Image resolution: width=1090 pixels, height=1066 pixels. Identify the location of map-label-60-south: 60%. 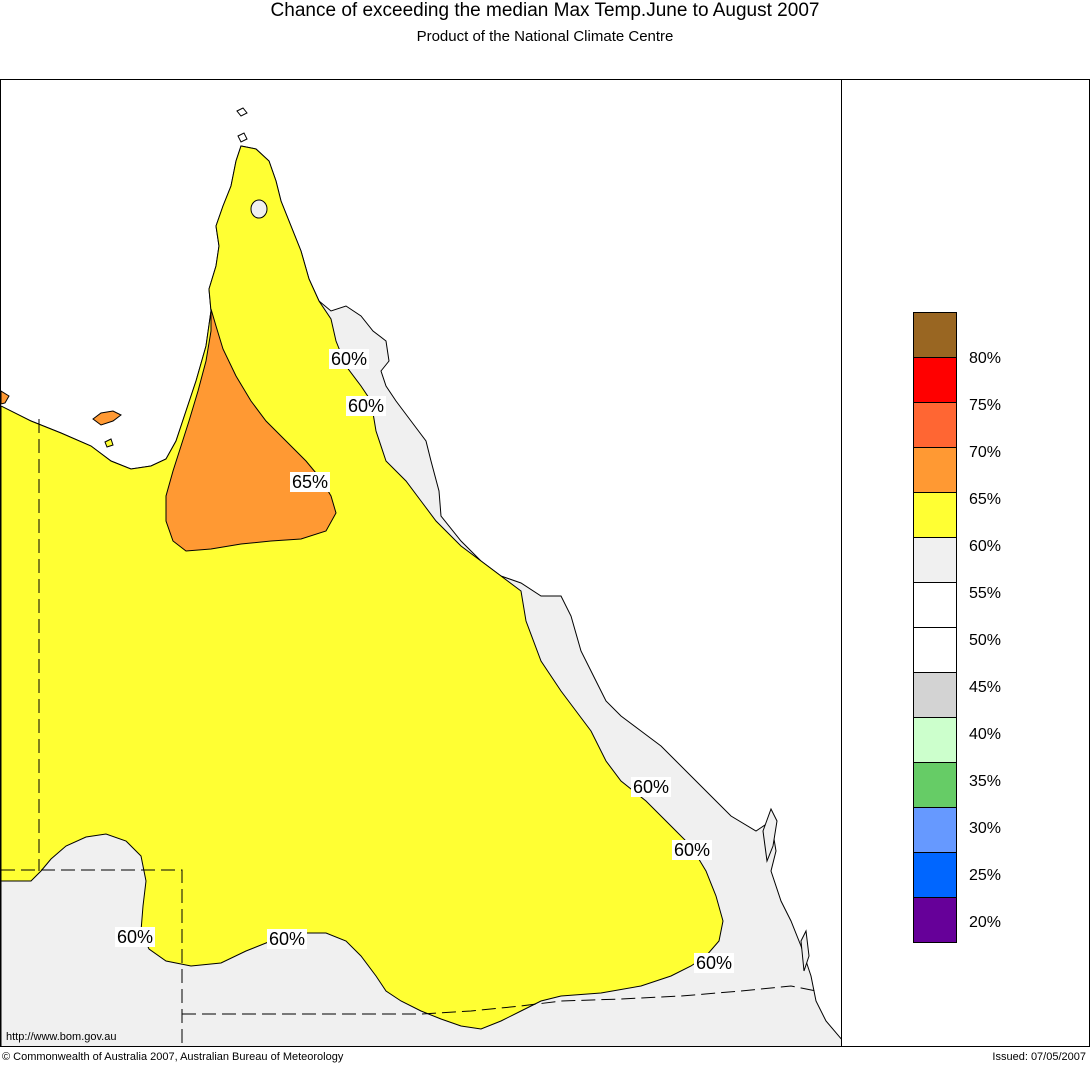
(287, 939).